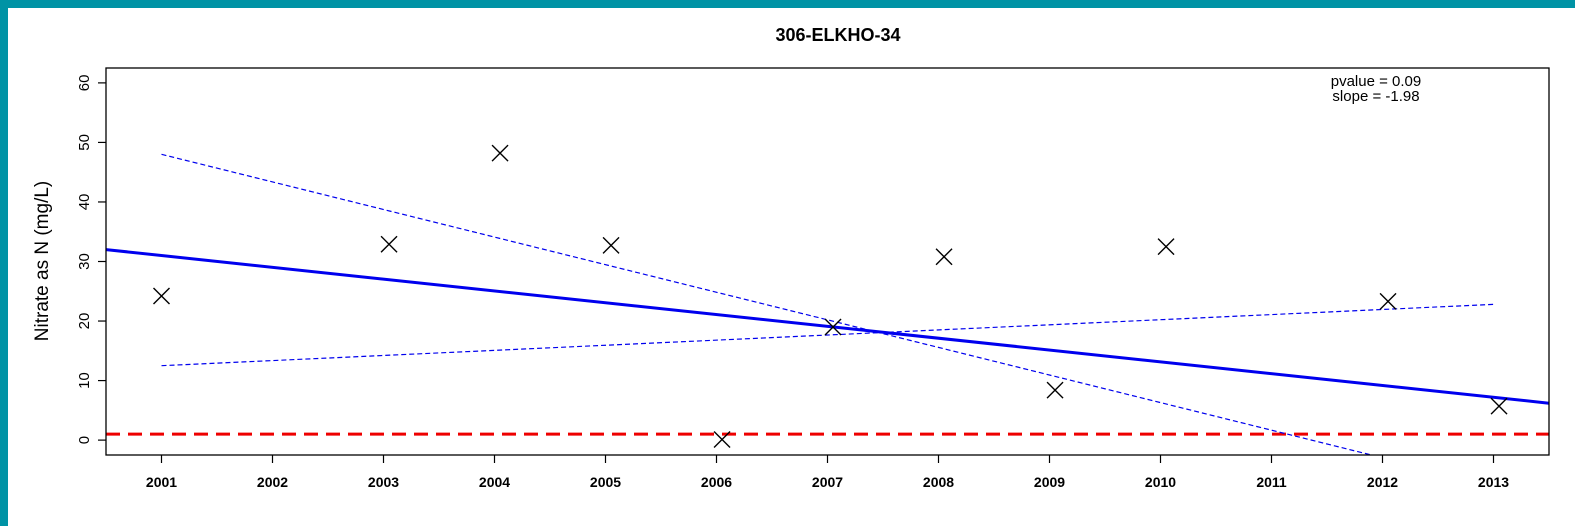 The image size is (1575, 526). I want to click on y-tick-label: 20, so click(84, 321).